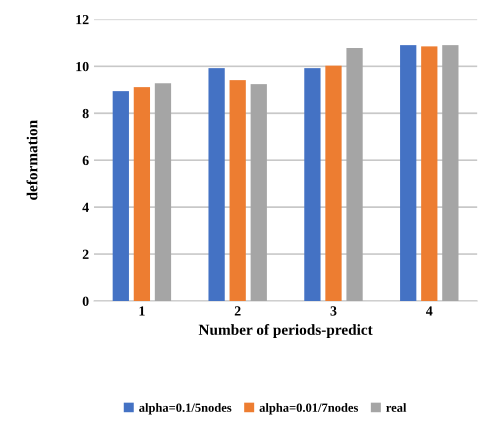  What do you see at coordinates (82, 19) in the screenshot?
I see `y-tick-label: 12` at bounding box center [82, 19].